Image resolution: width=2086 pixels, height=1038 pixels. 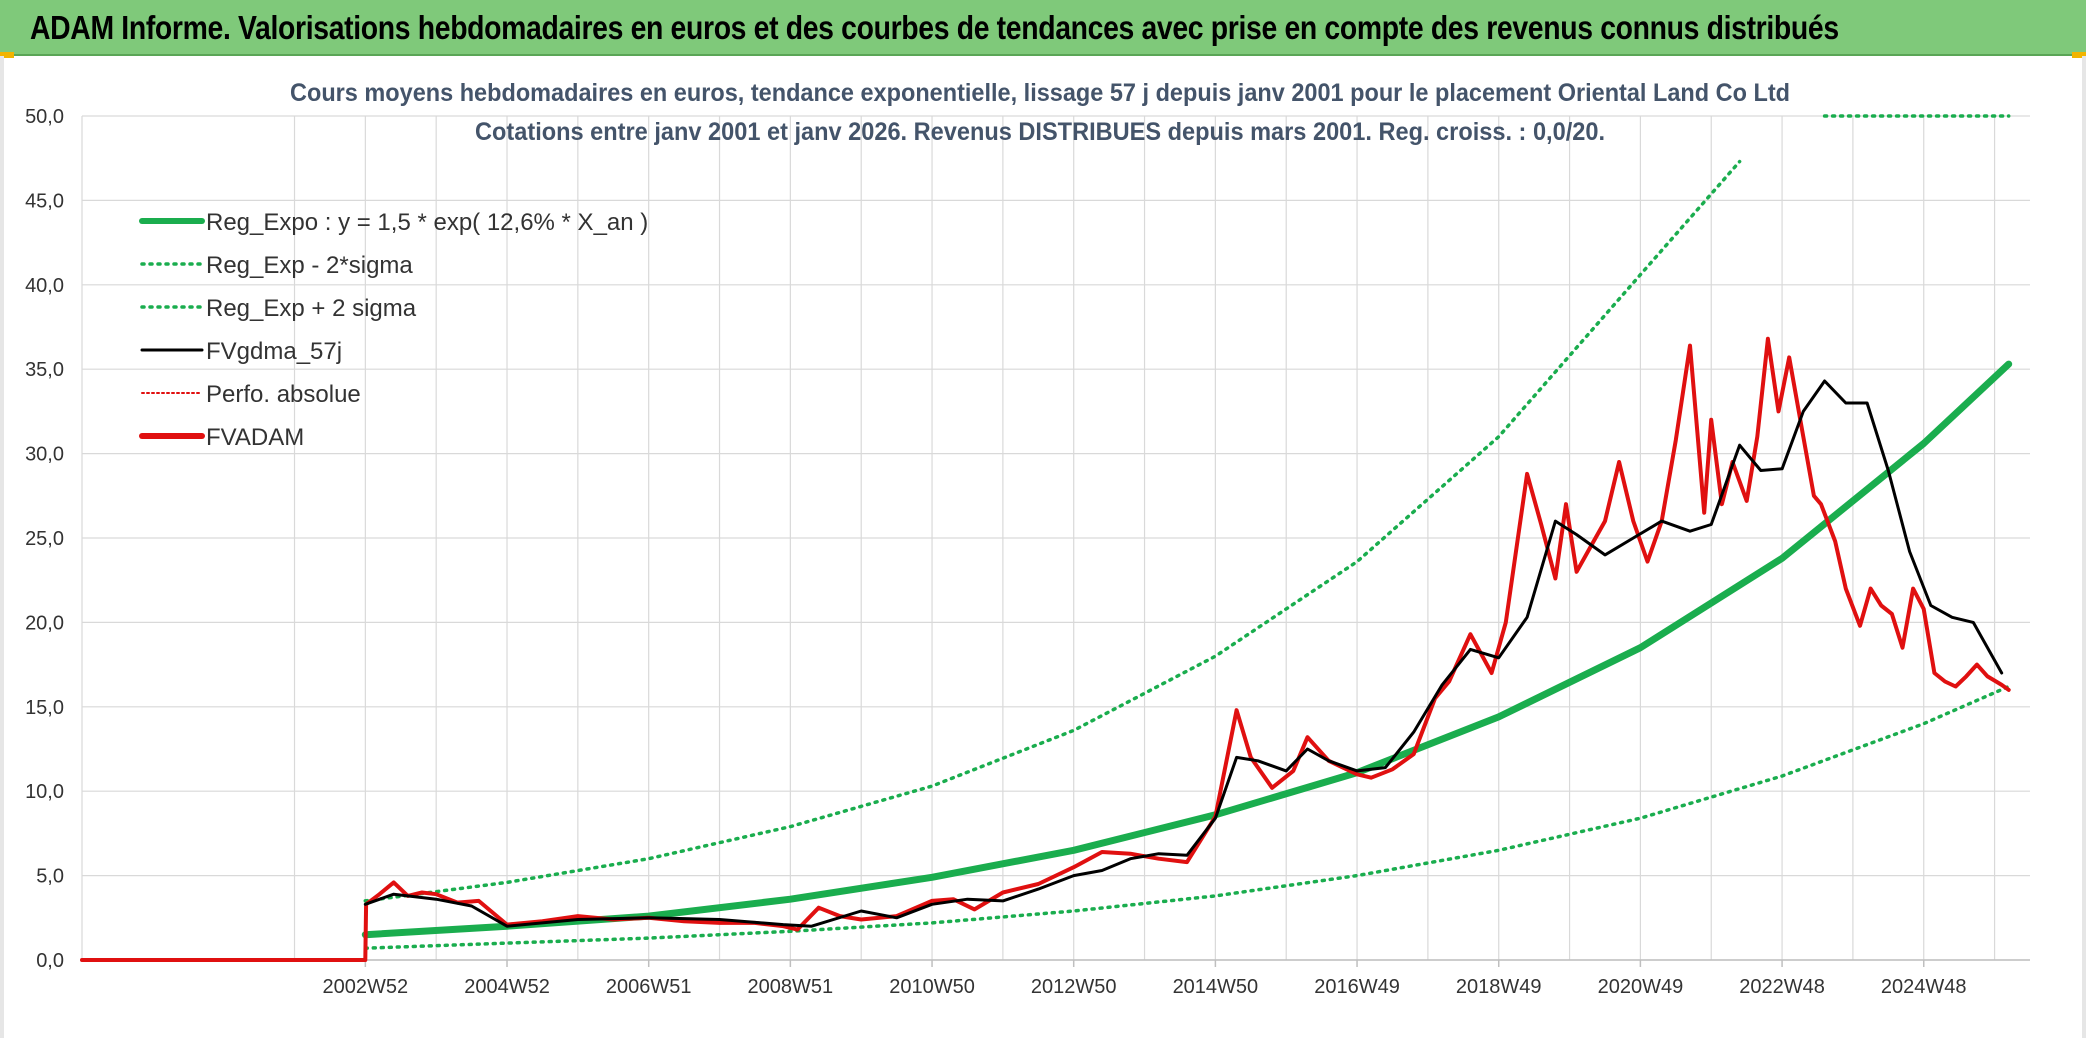 I want to click on y-tick-label-6: 30,0, so click(x=44, y=455).